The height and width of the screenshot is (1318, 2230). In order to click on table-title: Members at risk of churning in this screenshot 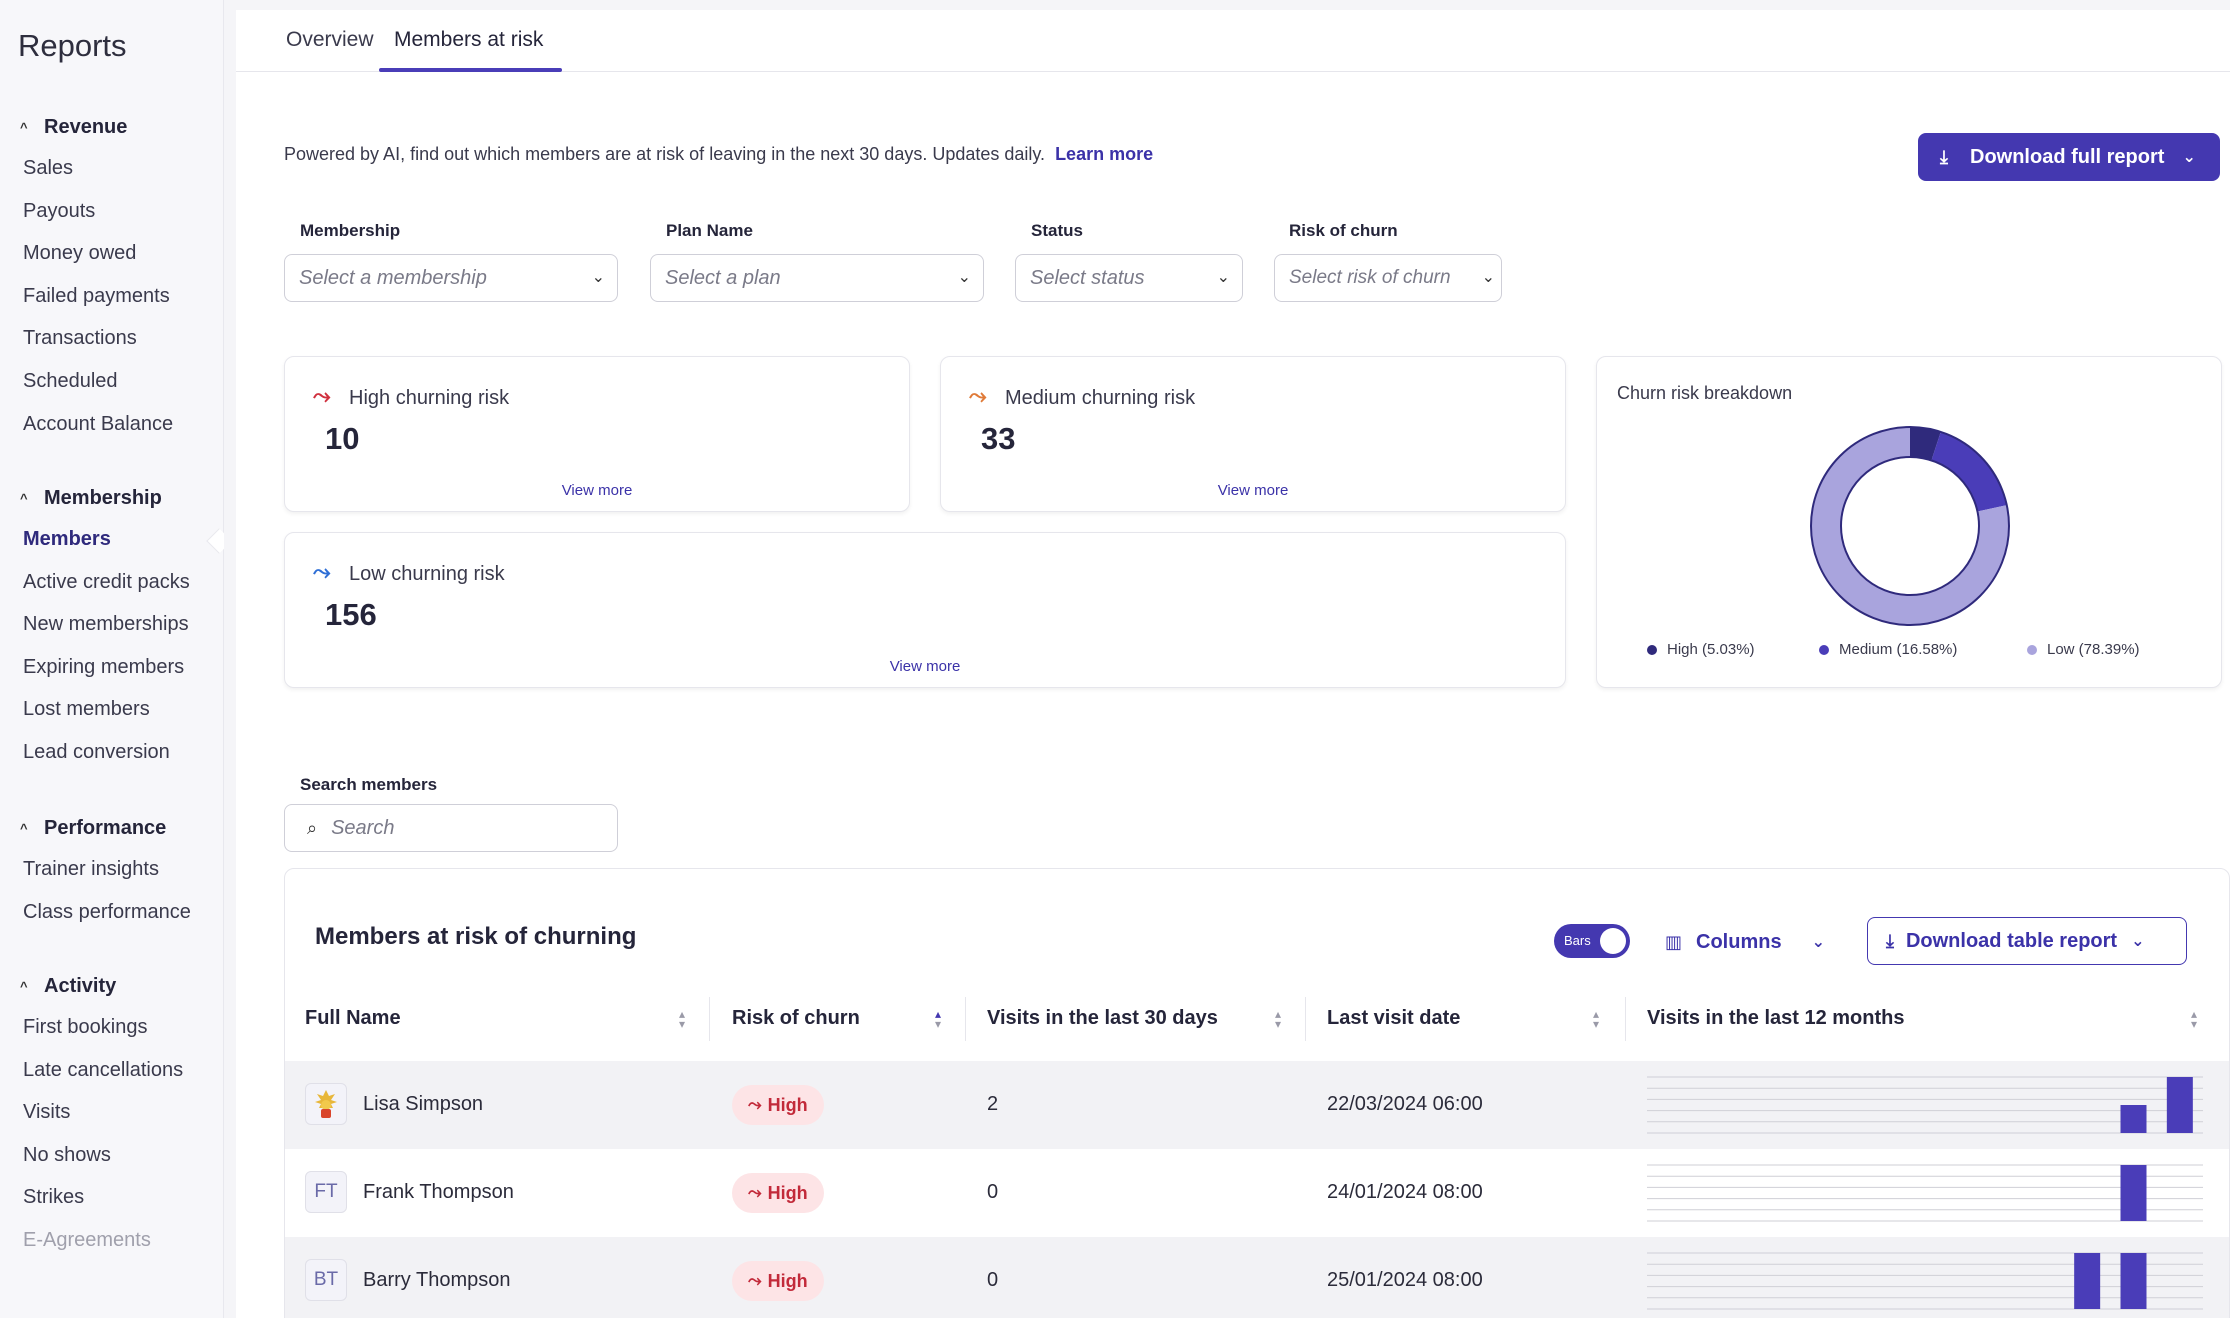, I will do `click(476, 936)`.